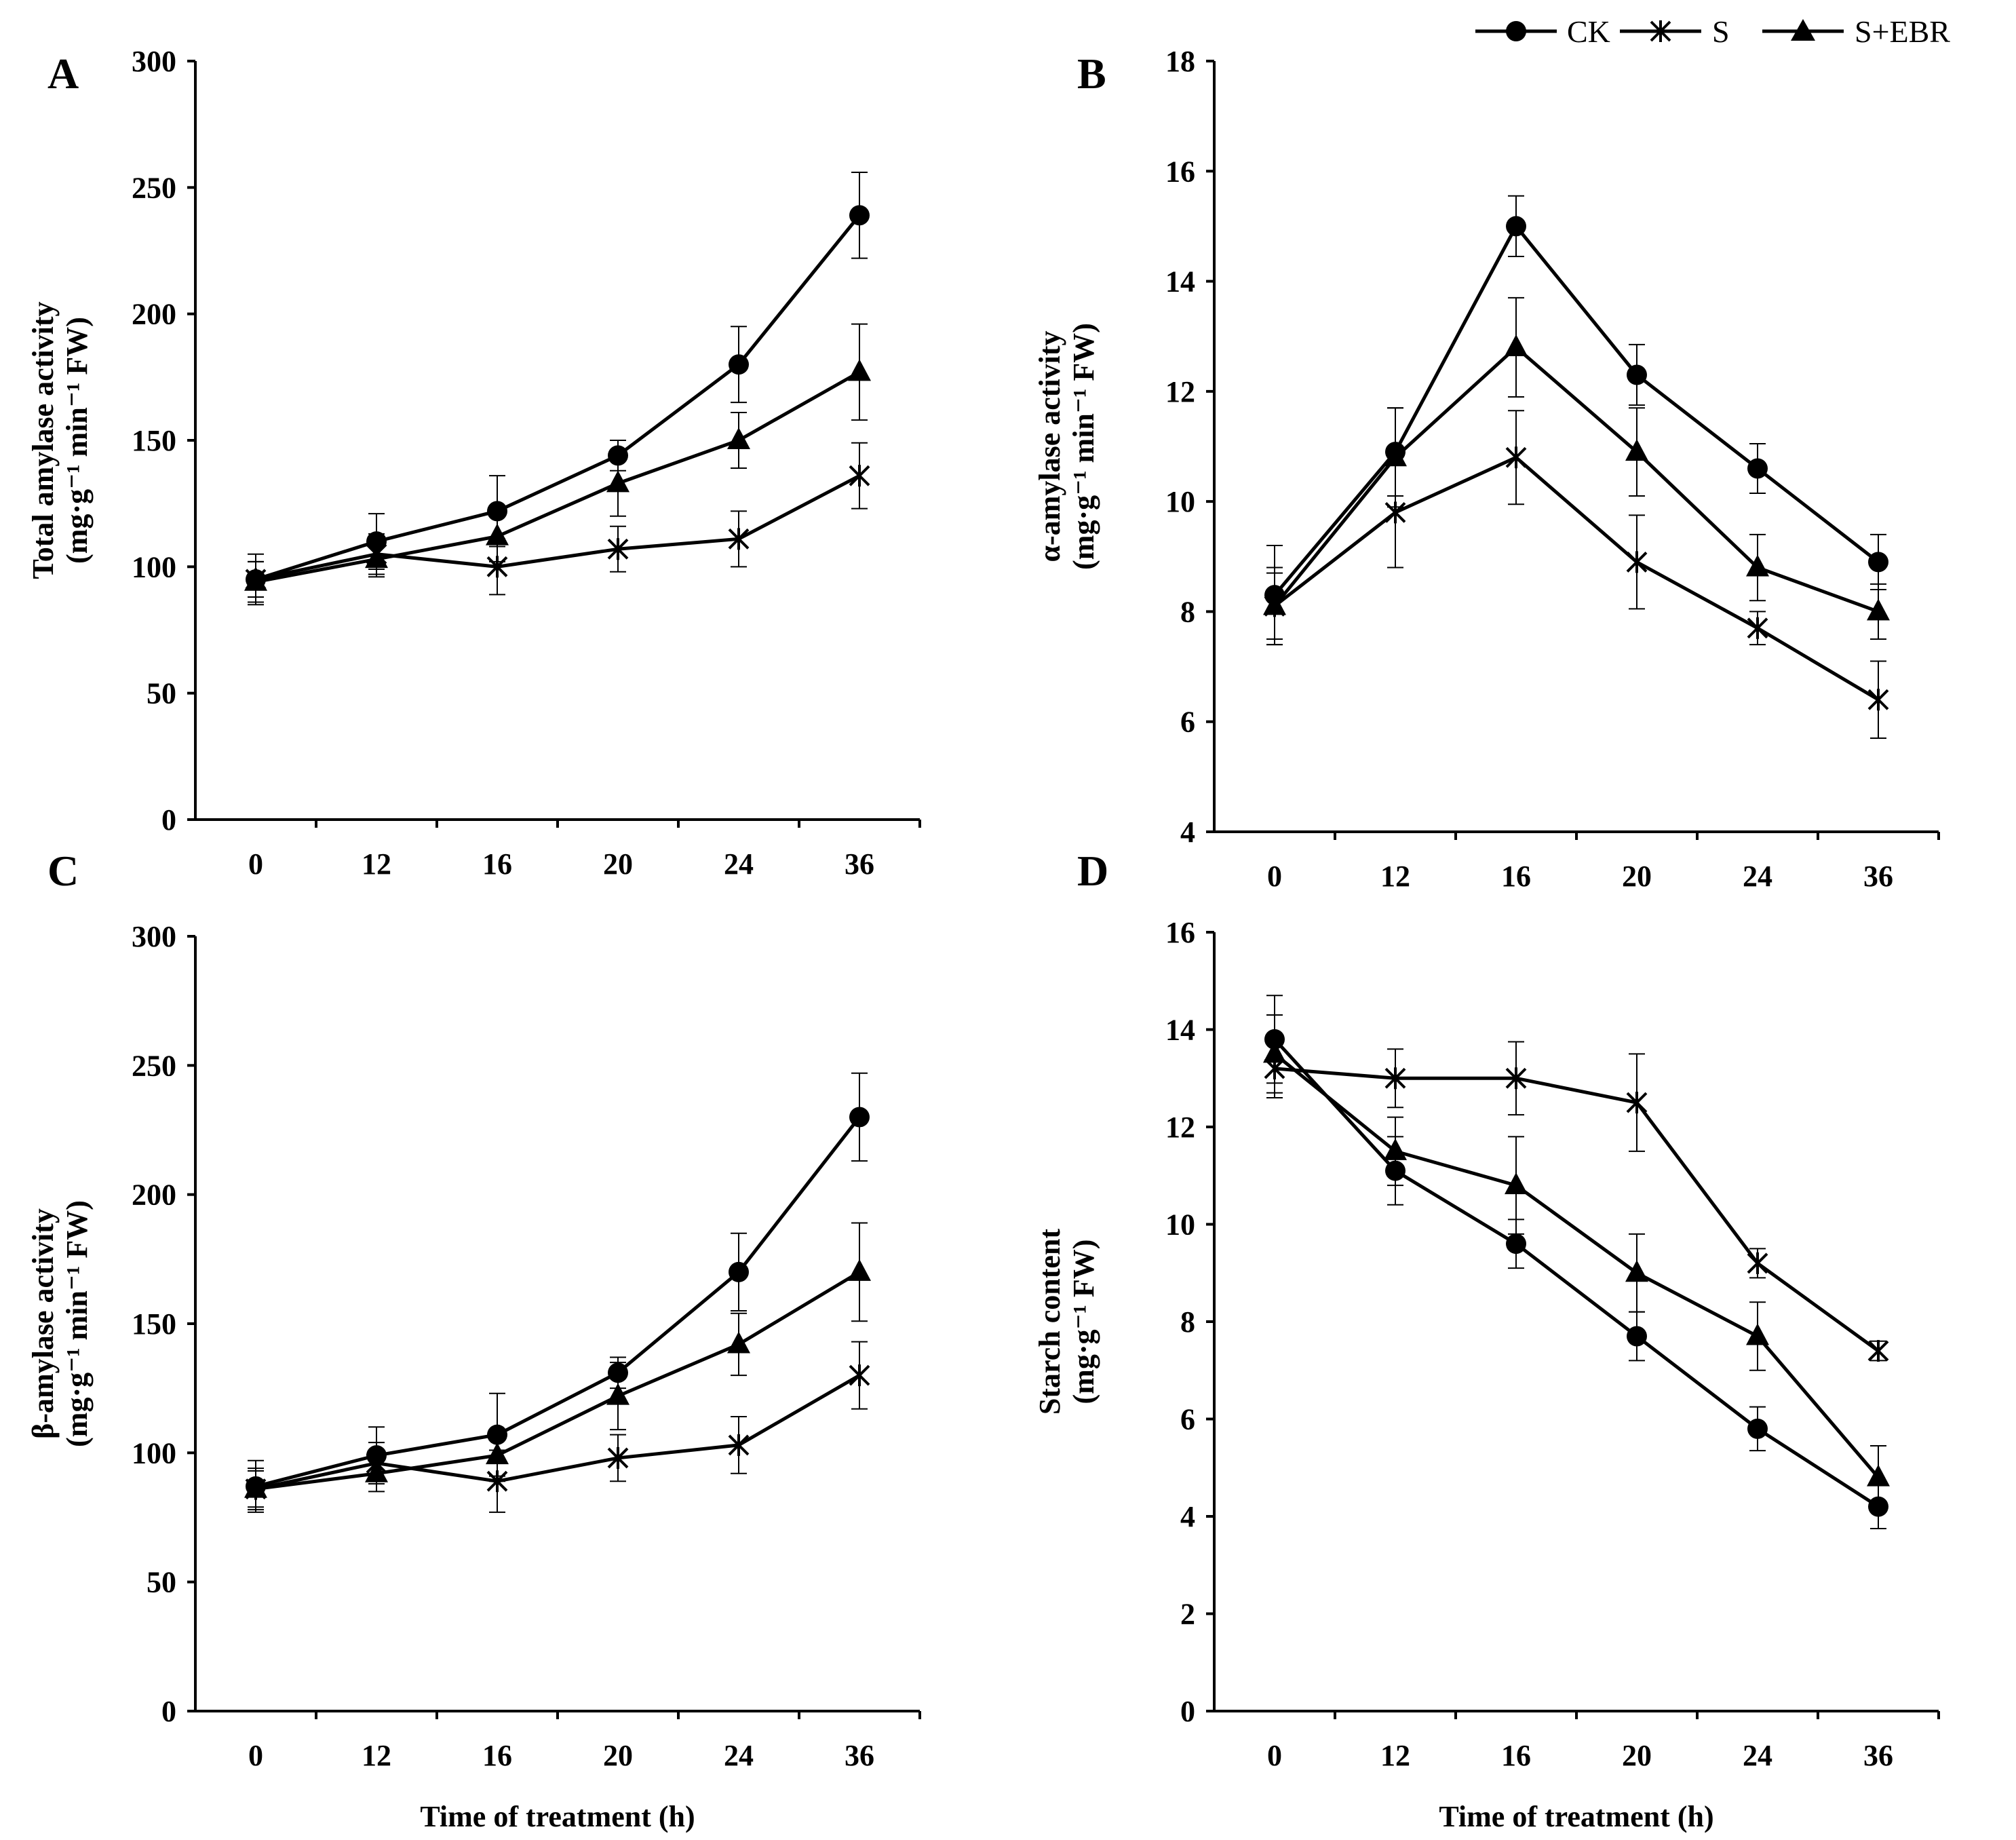  Describe the element at coordinates (154, 1324) in the screenshot. I see `y-tick-label: 150` at that location.